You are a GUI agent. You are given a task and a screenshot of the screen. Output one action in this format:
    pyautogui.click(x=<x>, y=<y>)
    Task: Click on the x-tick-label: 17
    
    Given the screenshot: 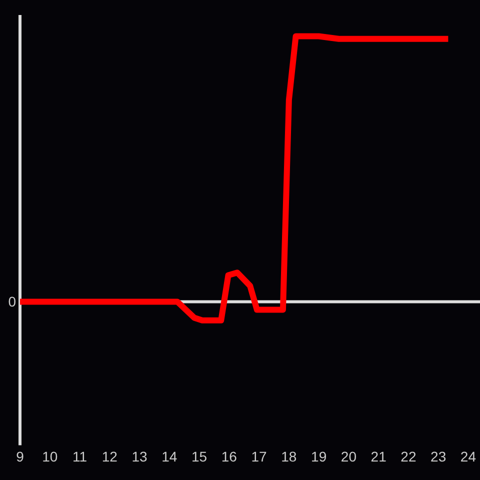 What is the action you would take?
    pyautogui.click(x=259, y=456)
    